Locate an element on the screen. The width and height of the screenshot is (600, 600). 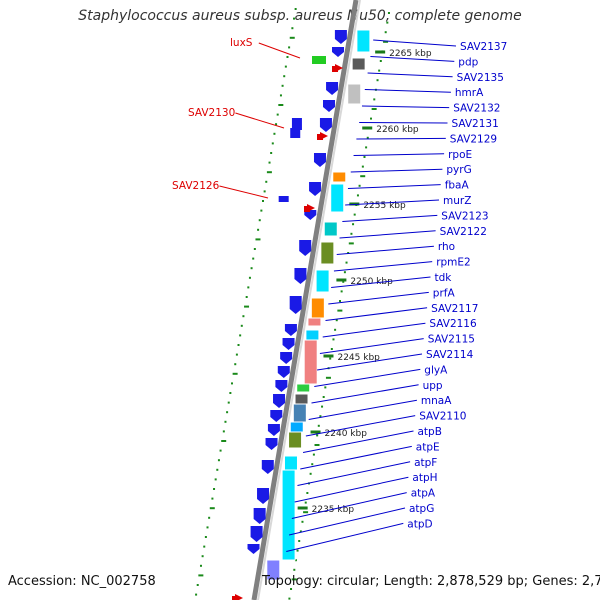
gene-label-atpF: atpF is located at coordinates (425, 463).